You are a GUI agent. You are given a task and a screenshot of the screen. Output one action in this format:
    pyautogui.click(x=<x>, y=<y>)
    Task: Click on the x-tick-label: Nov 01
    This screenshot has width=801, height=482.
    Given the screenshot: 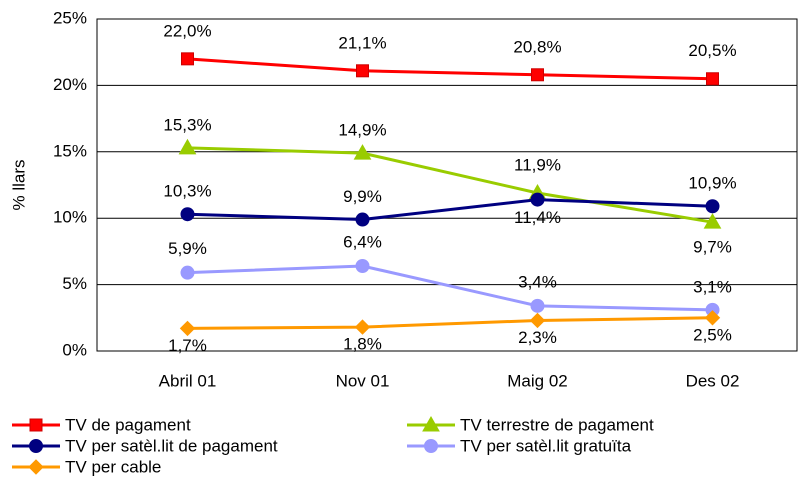 What is the action you would take?
    pyautogui.click(x=363, y=380)
    